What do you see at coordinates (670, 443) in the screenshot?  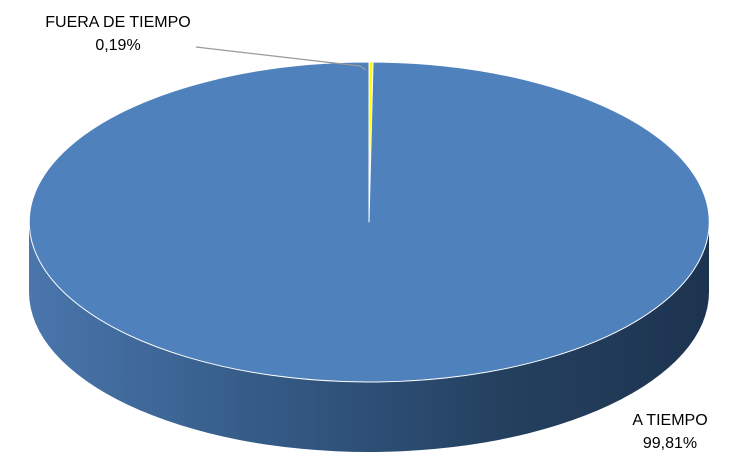 I see `slice-value-a-tiempo: 99,81%` at bounding box center [670, 443].